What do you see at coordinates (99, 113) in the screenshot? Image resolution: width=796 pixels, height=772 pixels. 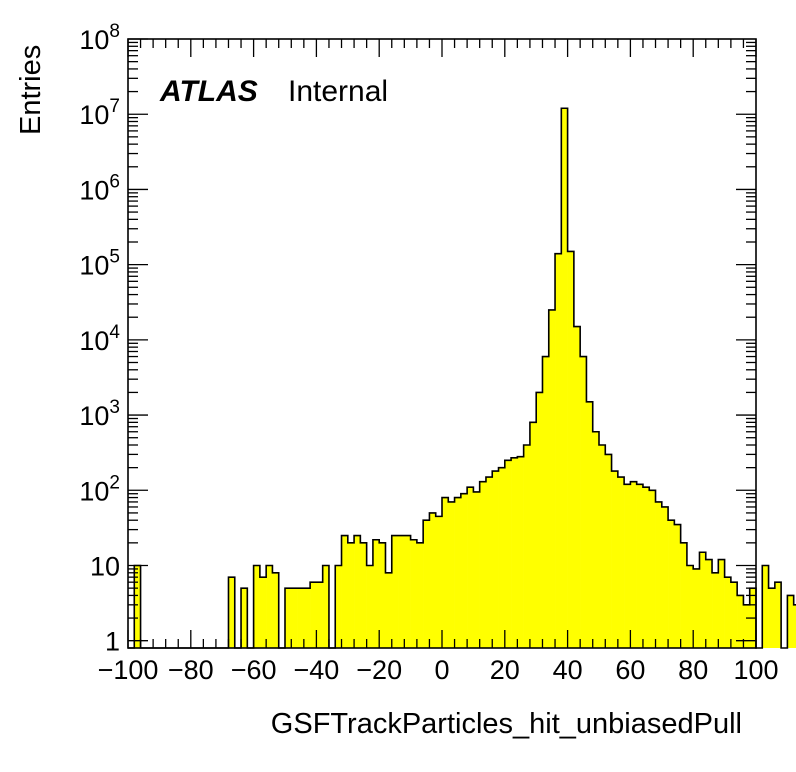 I see `y-tick-label: 10⁷` at bounding box center [99, 113].